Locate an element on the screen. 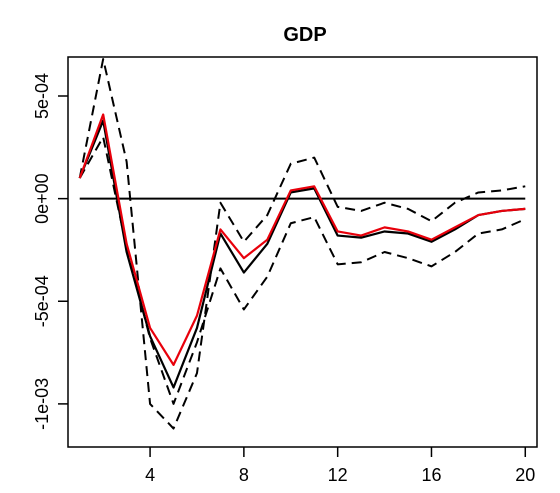 This screenshot has width=560, height=493. x-tick-label-16: 16 is located at coordinates (431, 475).